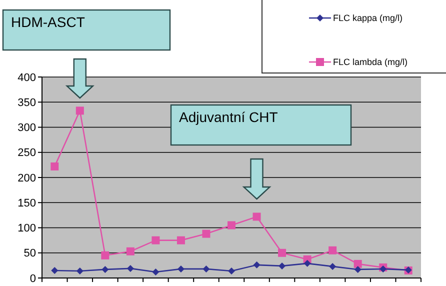  What do you see at coordinates (27, 78) in the screenshot?
I see `y-tick-label: 400` at bounding box center [27, 78].